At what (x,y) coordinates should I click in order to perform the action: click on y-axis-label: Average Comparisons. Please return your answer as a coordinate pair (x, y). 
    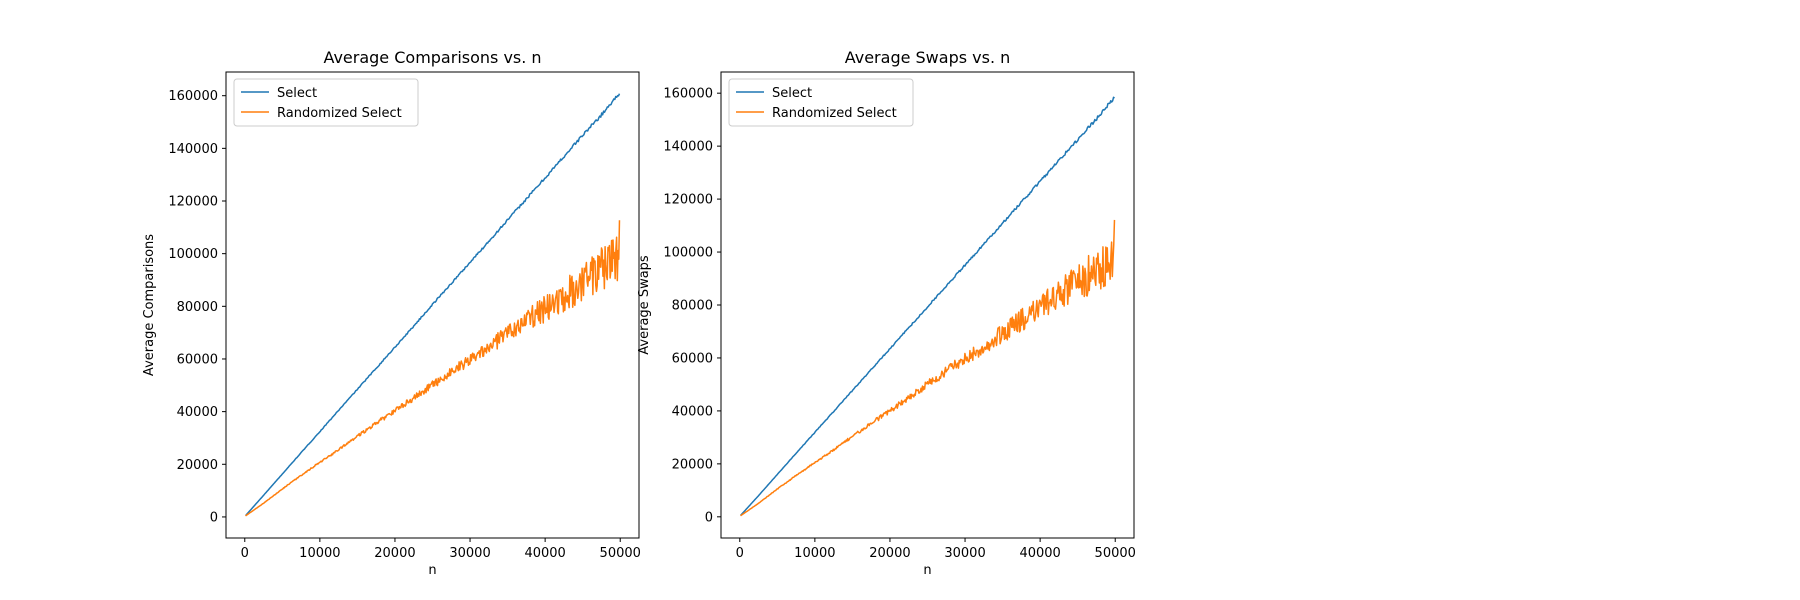
    Looking at the image, I should click on (149, 305).